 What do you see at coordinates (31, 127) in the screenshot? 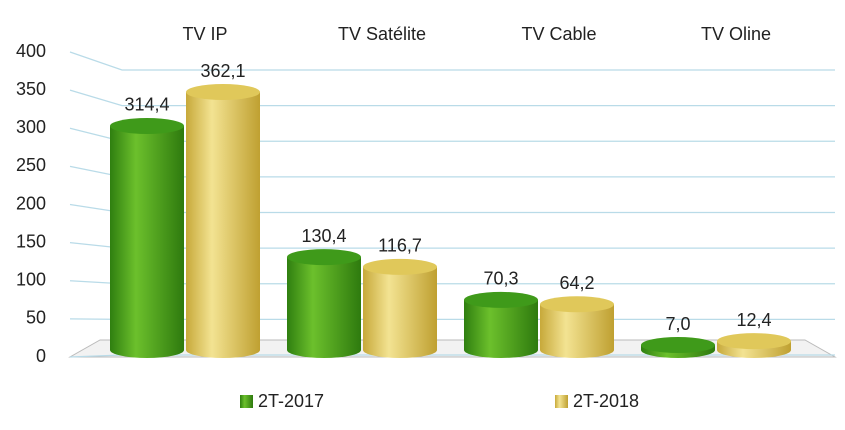
I see `y-tick-label: 300` at bounding box center [31, 127].